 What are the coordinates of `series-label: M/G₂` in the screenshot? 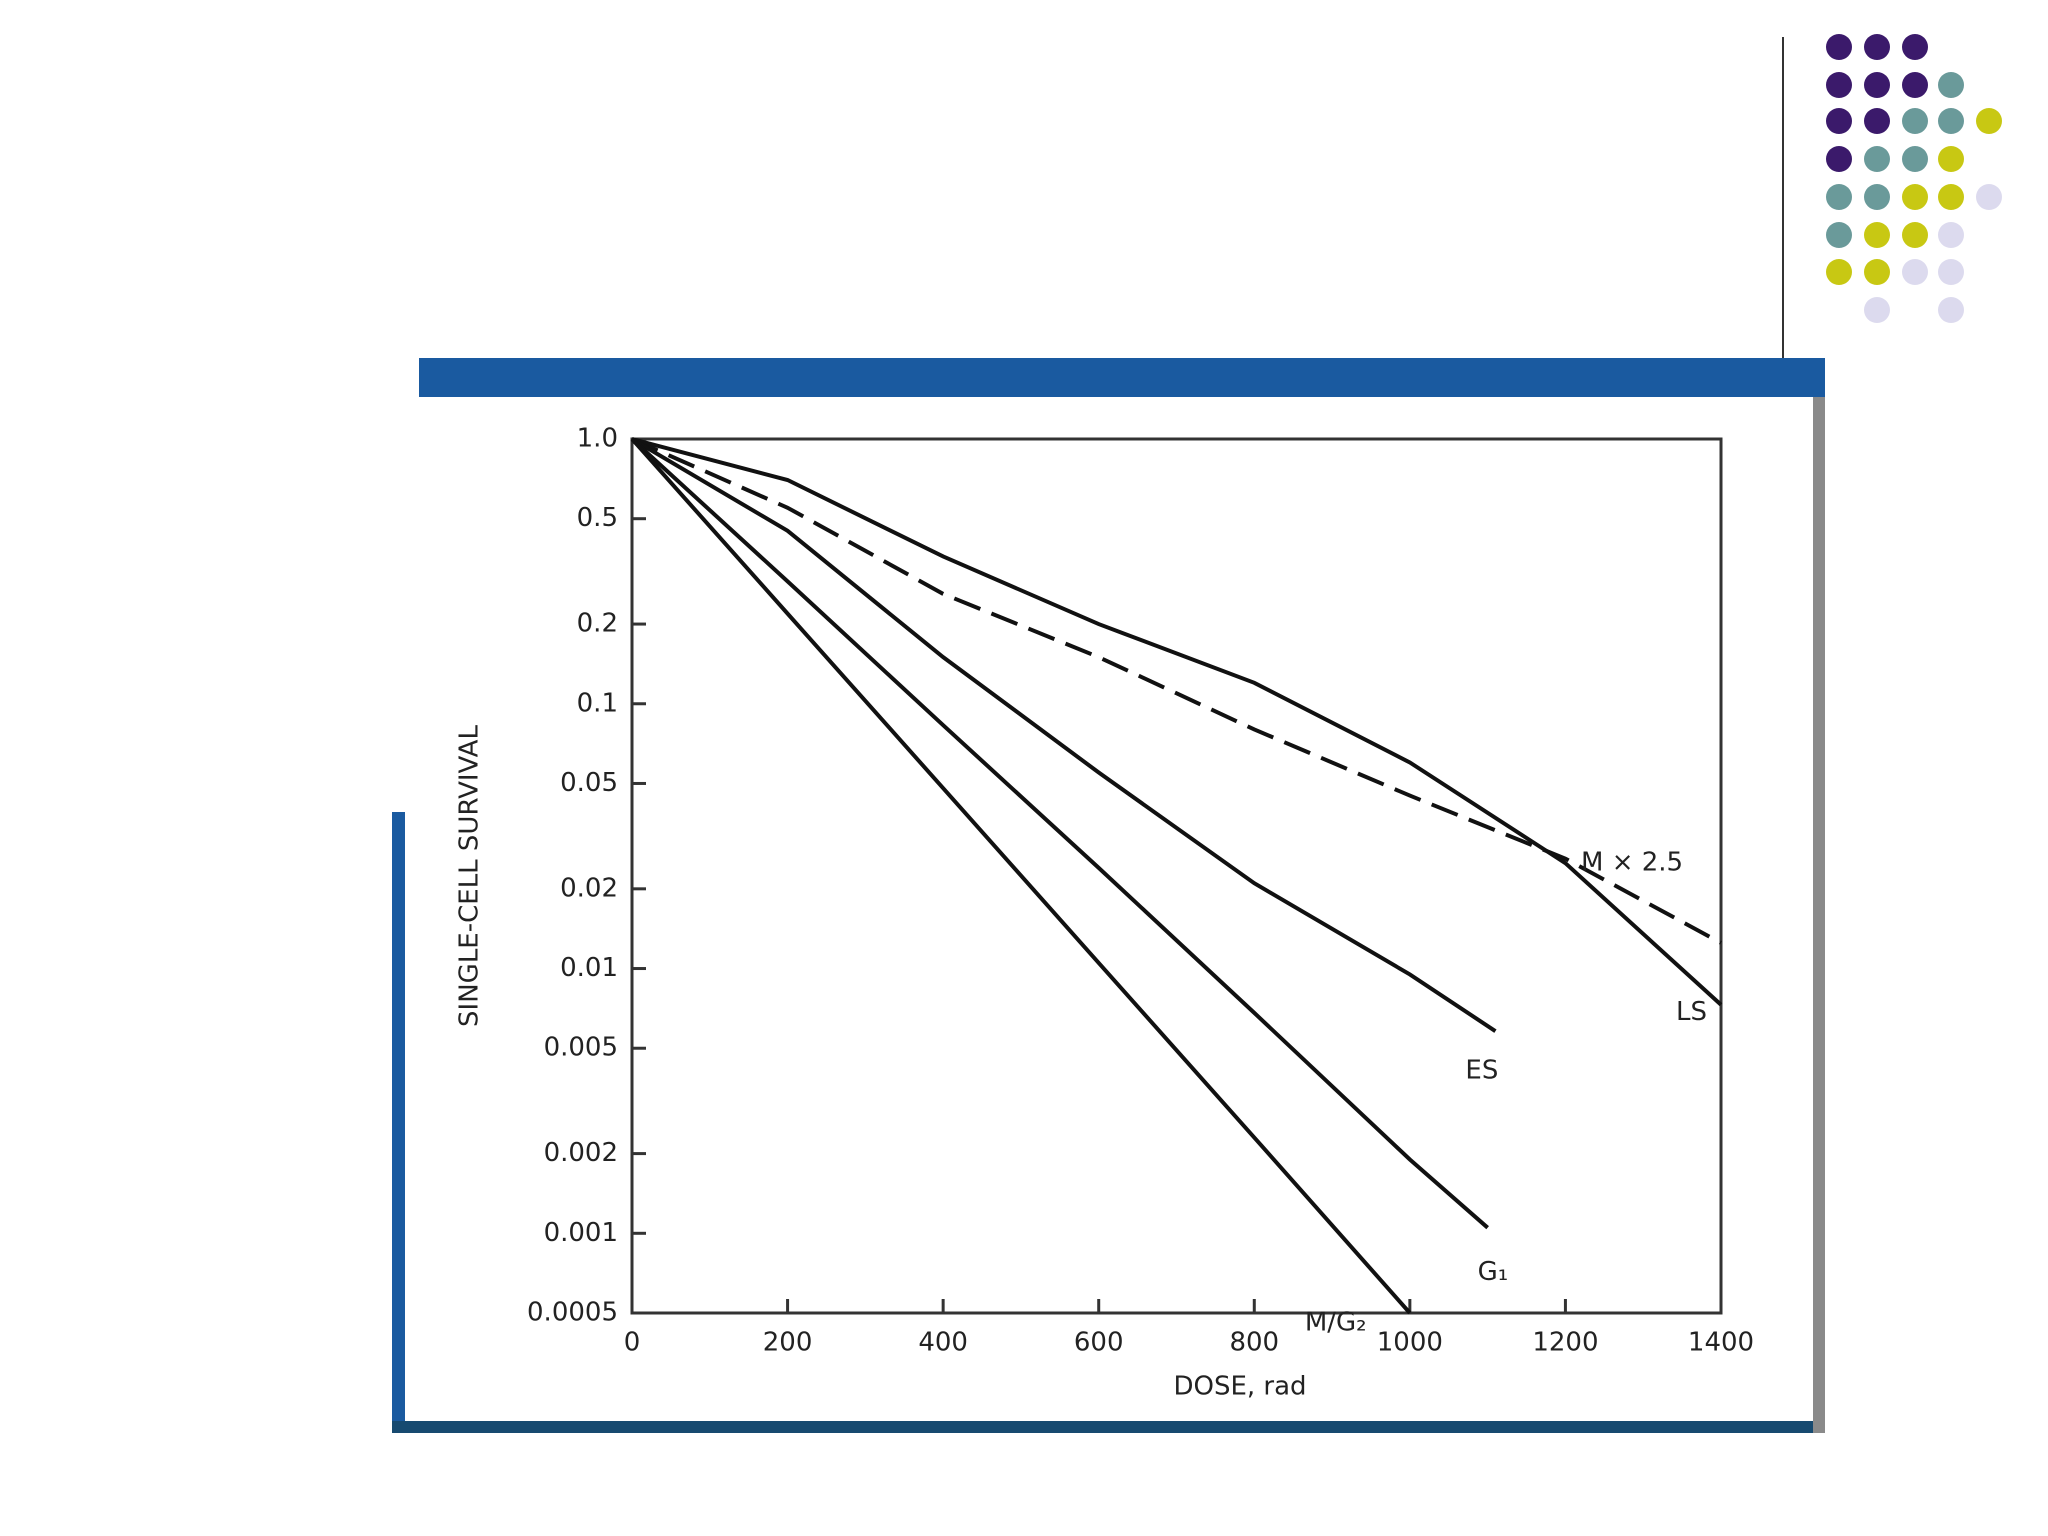 It's located at (1336, 1323).